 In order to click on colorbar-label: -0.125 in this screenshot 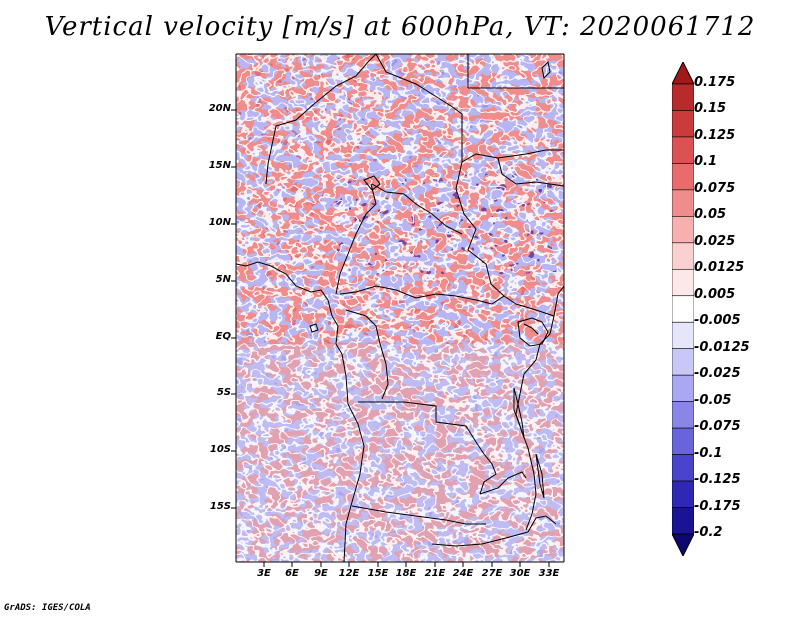, I will do `click(717, 480)`.